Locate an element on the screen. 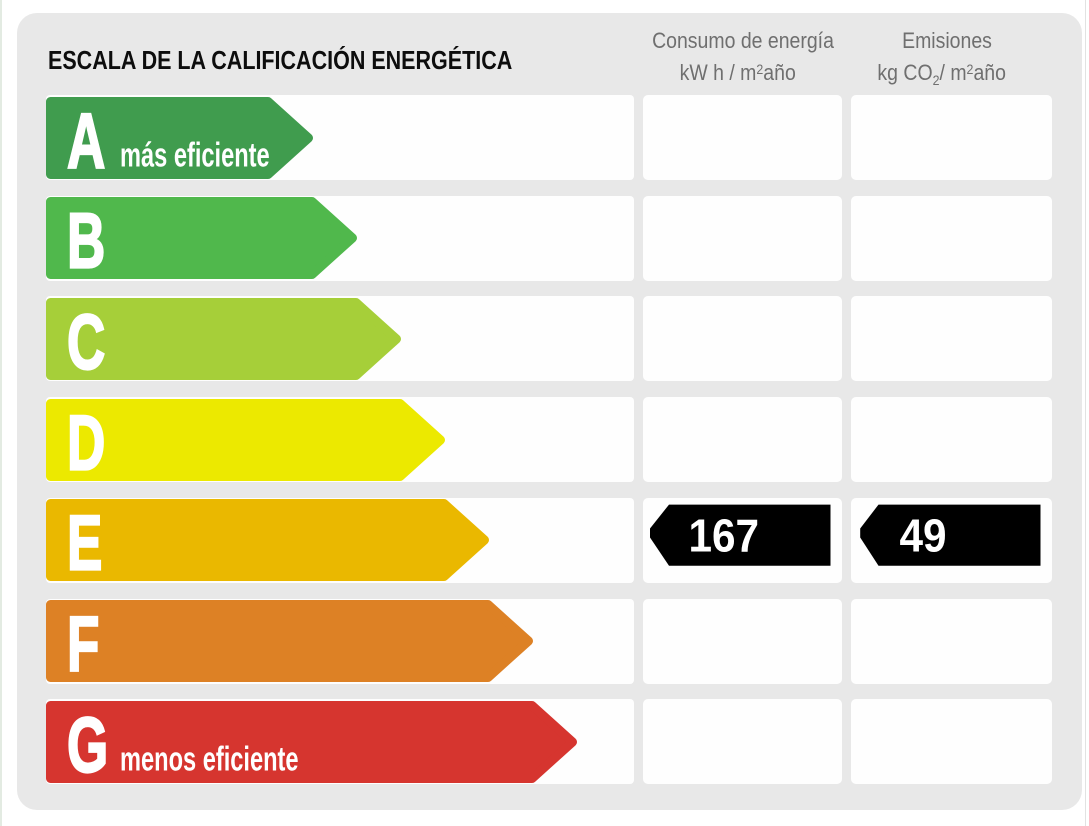 The image size is (1089, 826). svg-text: A is located at coordinates (86, 138).